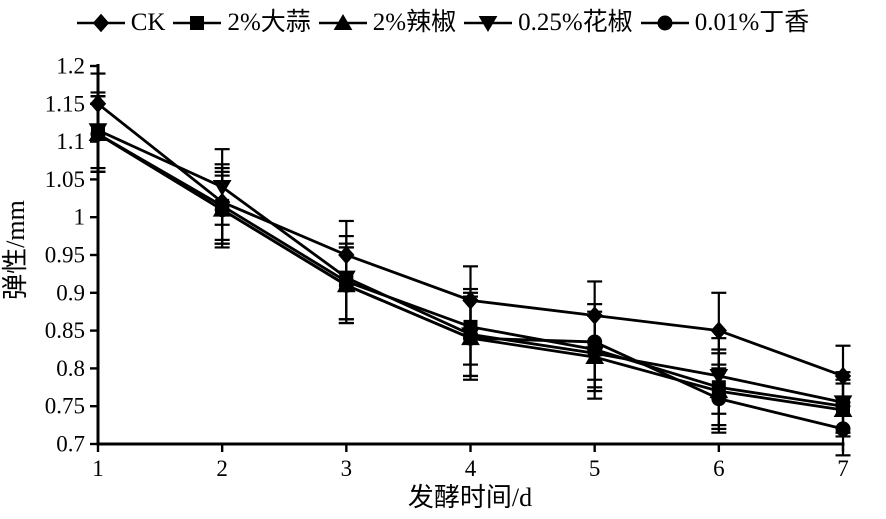 This screenshot has height=519, width=886. I want to click on y-tick-label: 0.9, so click(70, 292).